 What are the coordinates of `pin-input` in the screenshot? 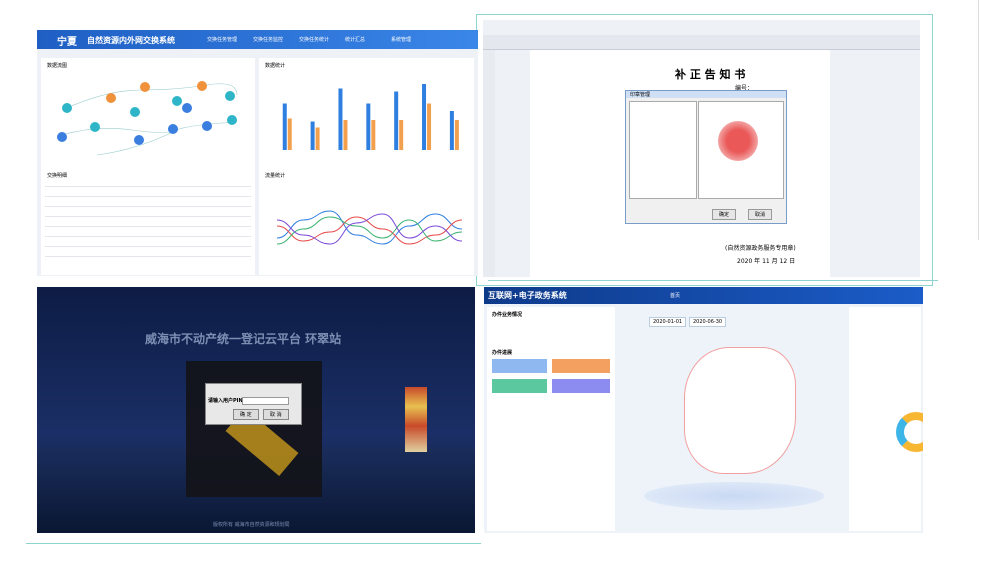 It's located at (265, 401).